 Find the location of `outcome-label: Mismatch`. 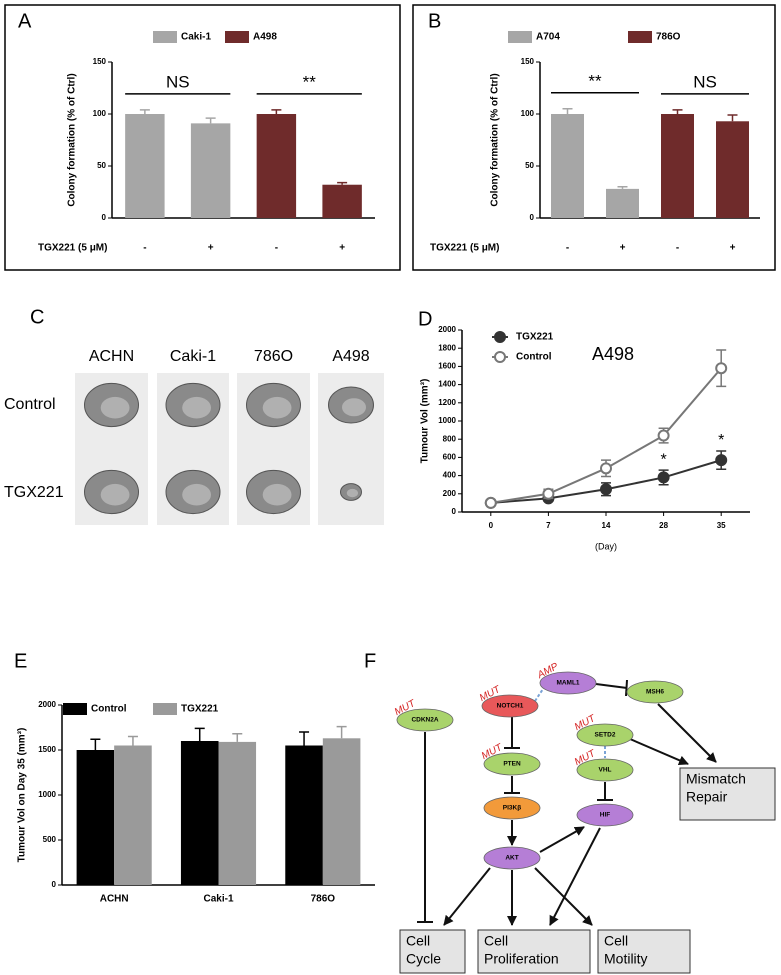

outcome-label: Mismatch is located at coordinates (716, 779).